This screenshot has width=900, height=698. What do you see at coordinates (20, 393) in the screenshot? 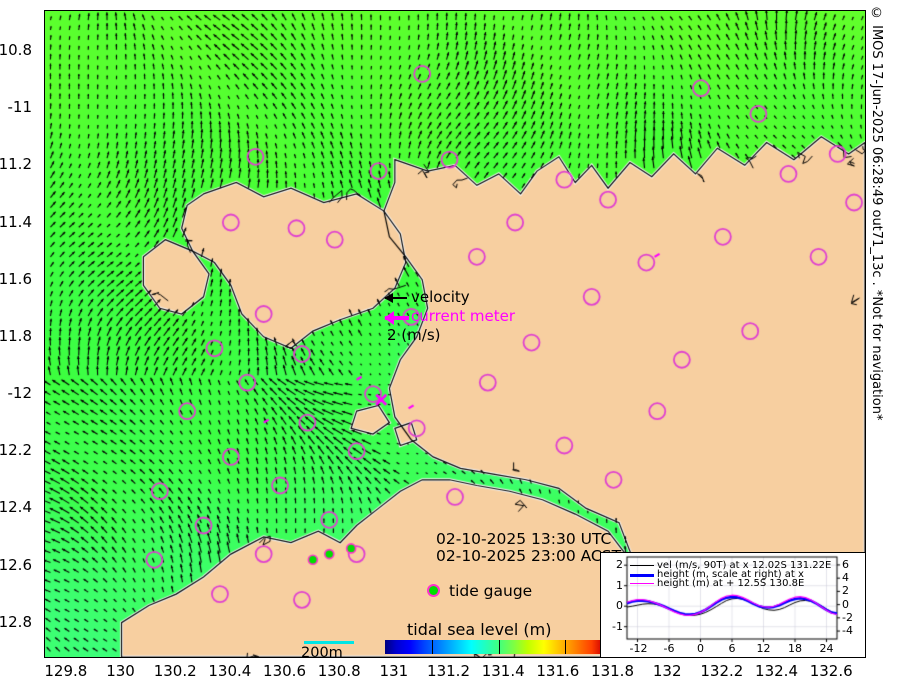
I see `y-axis-tick-label: -12` at bounding box center [20, 393].